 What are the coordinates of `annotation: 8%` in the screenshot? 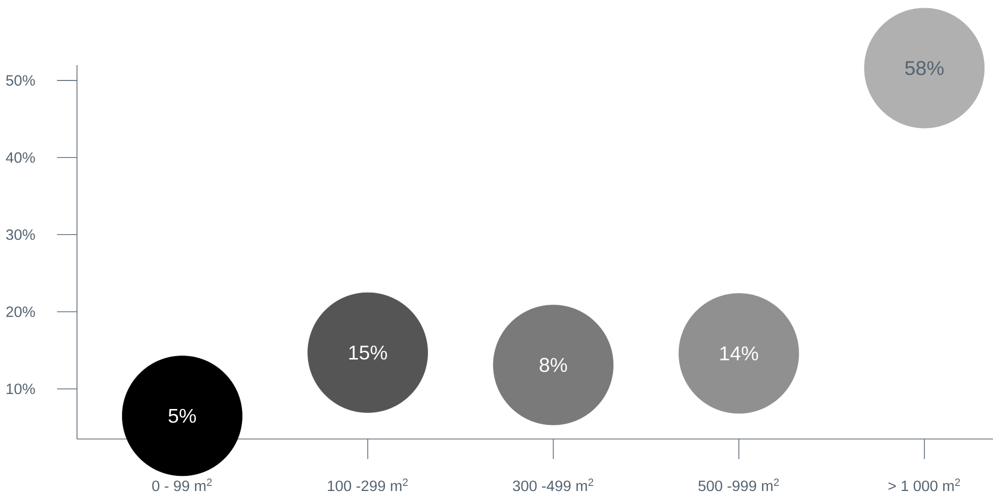 It's located at (553, 365).